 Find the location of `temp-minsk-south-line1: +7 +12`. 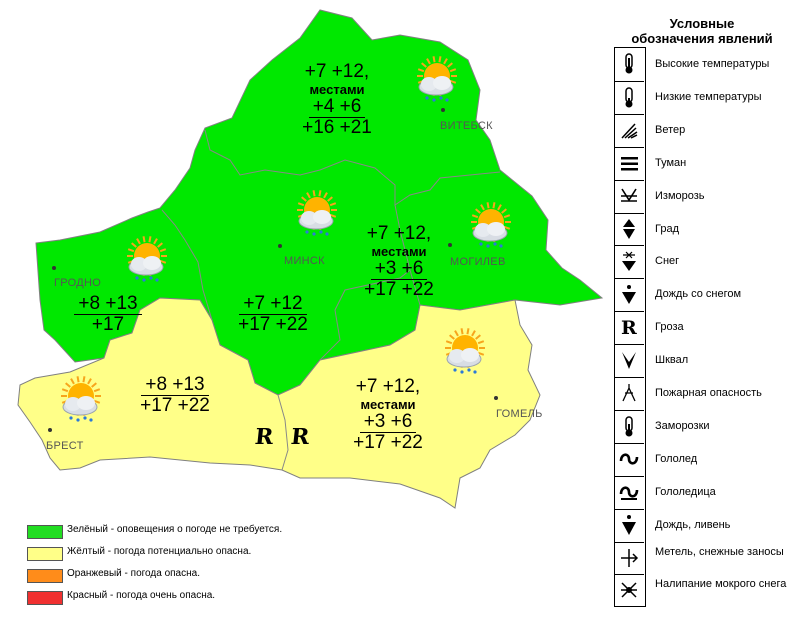

temp-minsk-south-line1: +7 +12 is located at coordinates (273, 304).